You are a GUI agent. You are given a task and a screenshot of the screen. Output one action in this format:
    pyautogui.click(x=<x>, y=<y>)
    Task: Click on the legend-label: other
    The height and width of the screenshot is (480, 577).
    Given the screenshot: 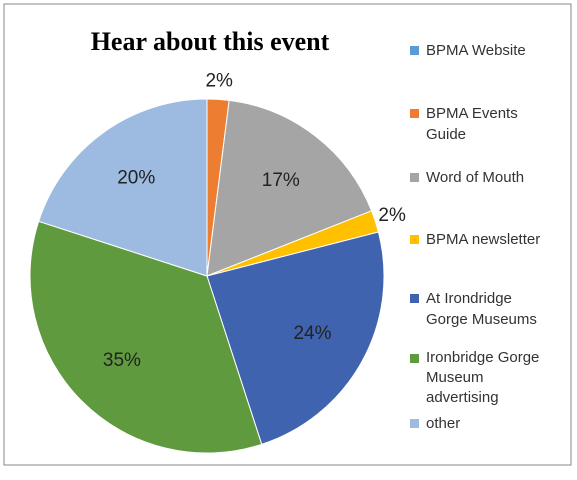 What is the action you would take?
    pyautogui.click(x=443, y=423)
    